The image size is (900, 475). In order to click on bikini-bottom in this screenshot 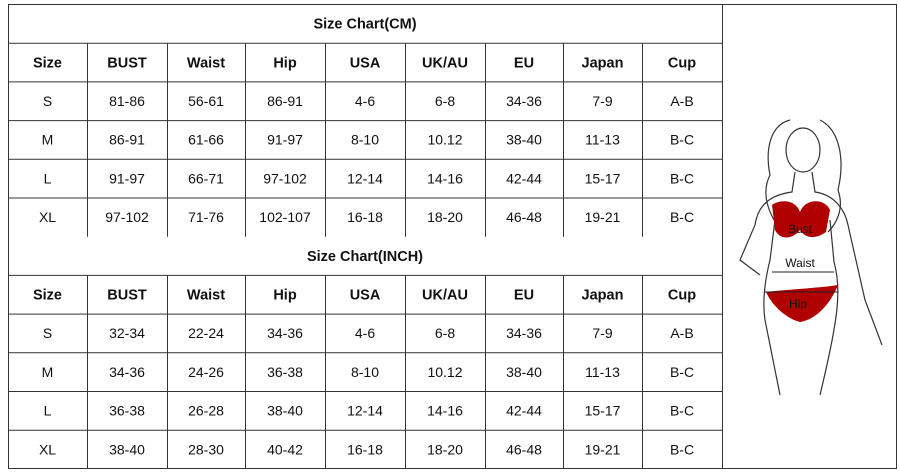, I will do `click(802, 303)`.